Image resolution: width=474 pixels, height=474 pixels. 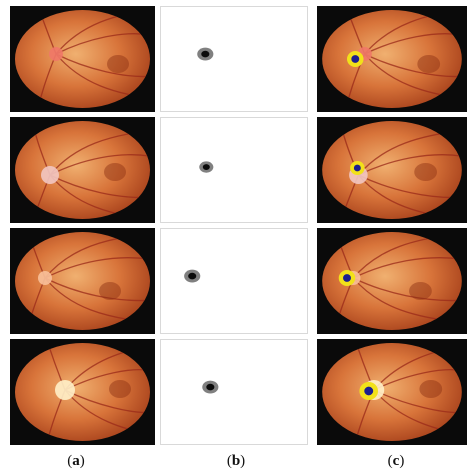 What do you see at coordinates (76, 461) in the screenshot?
I see `column-label-a: (a)` at bounding box center [76, 461].